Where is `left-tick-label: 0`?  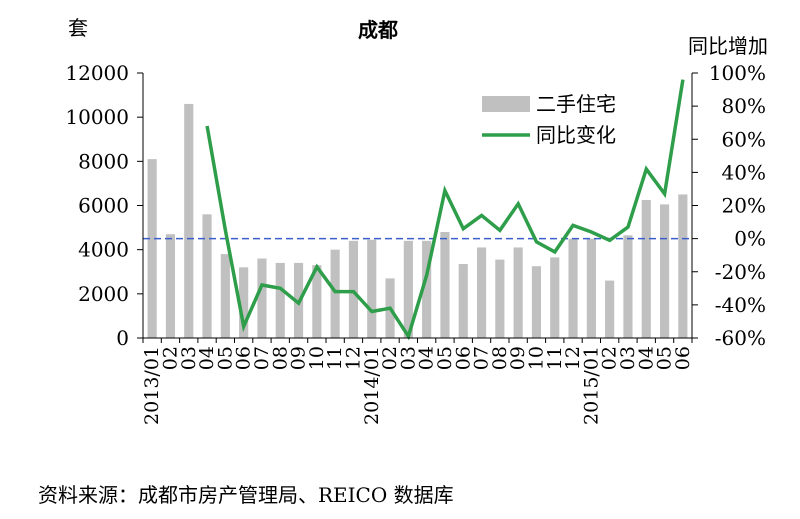
left-tick-label: 0 is located at coordinates (122, 338).